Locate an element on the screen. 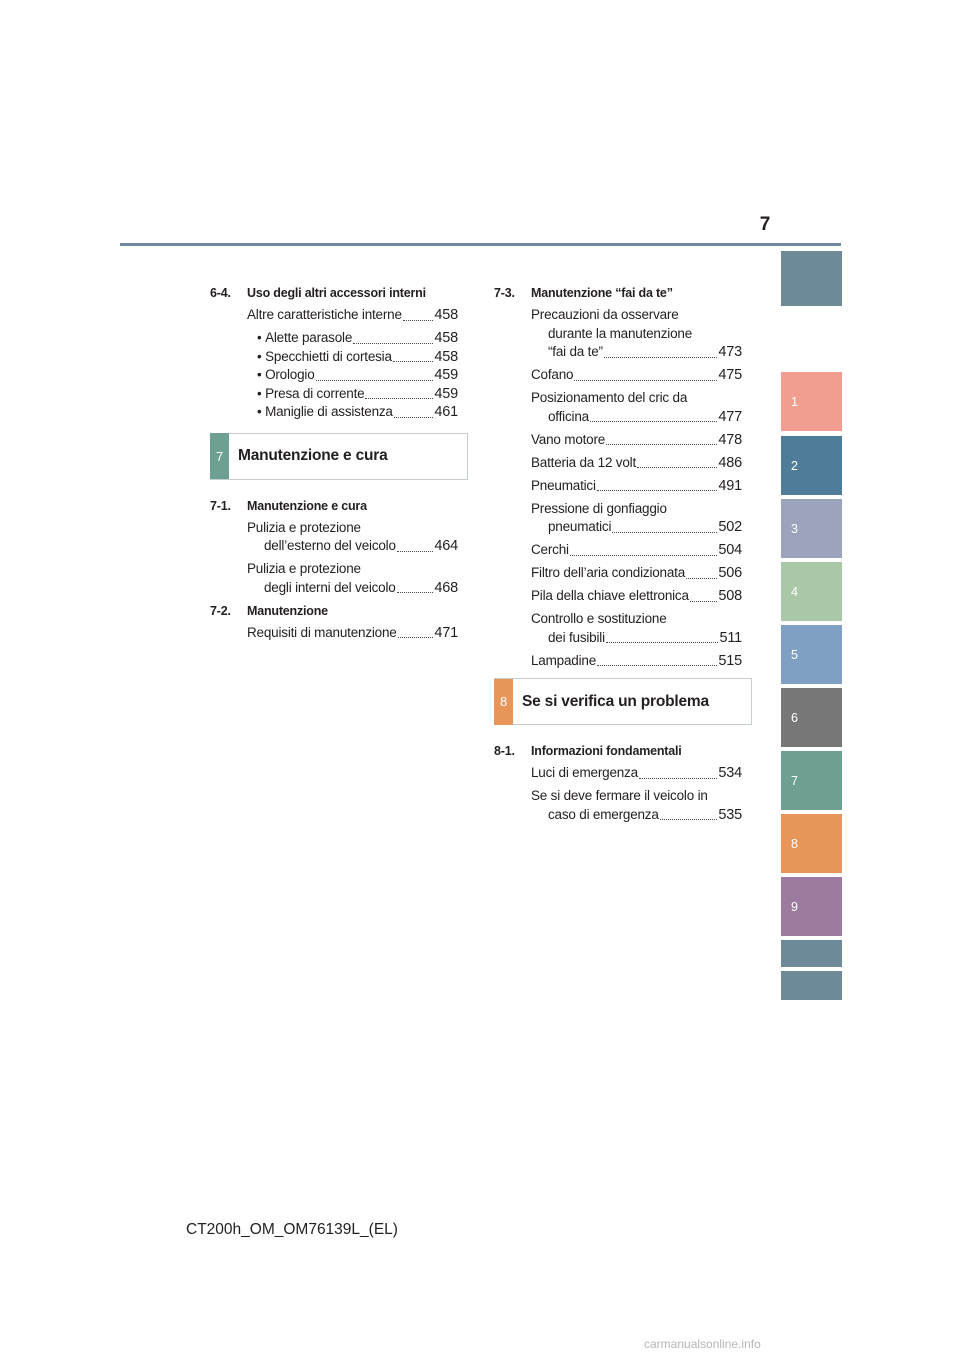 This screenshot has height=1358, width=960. entry-page: 464 is located at coordinates (446, 546).